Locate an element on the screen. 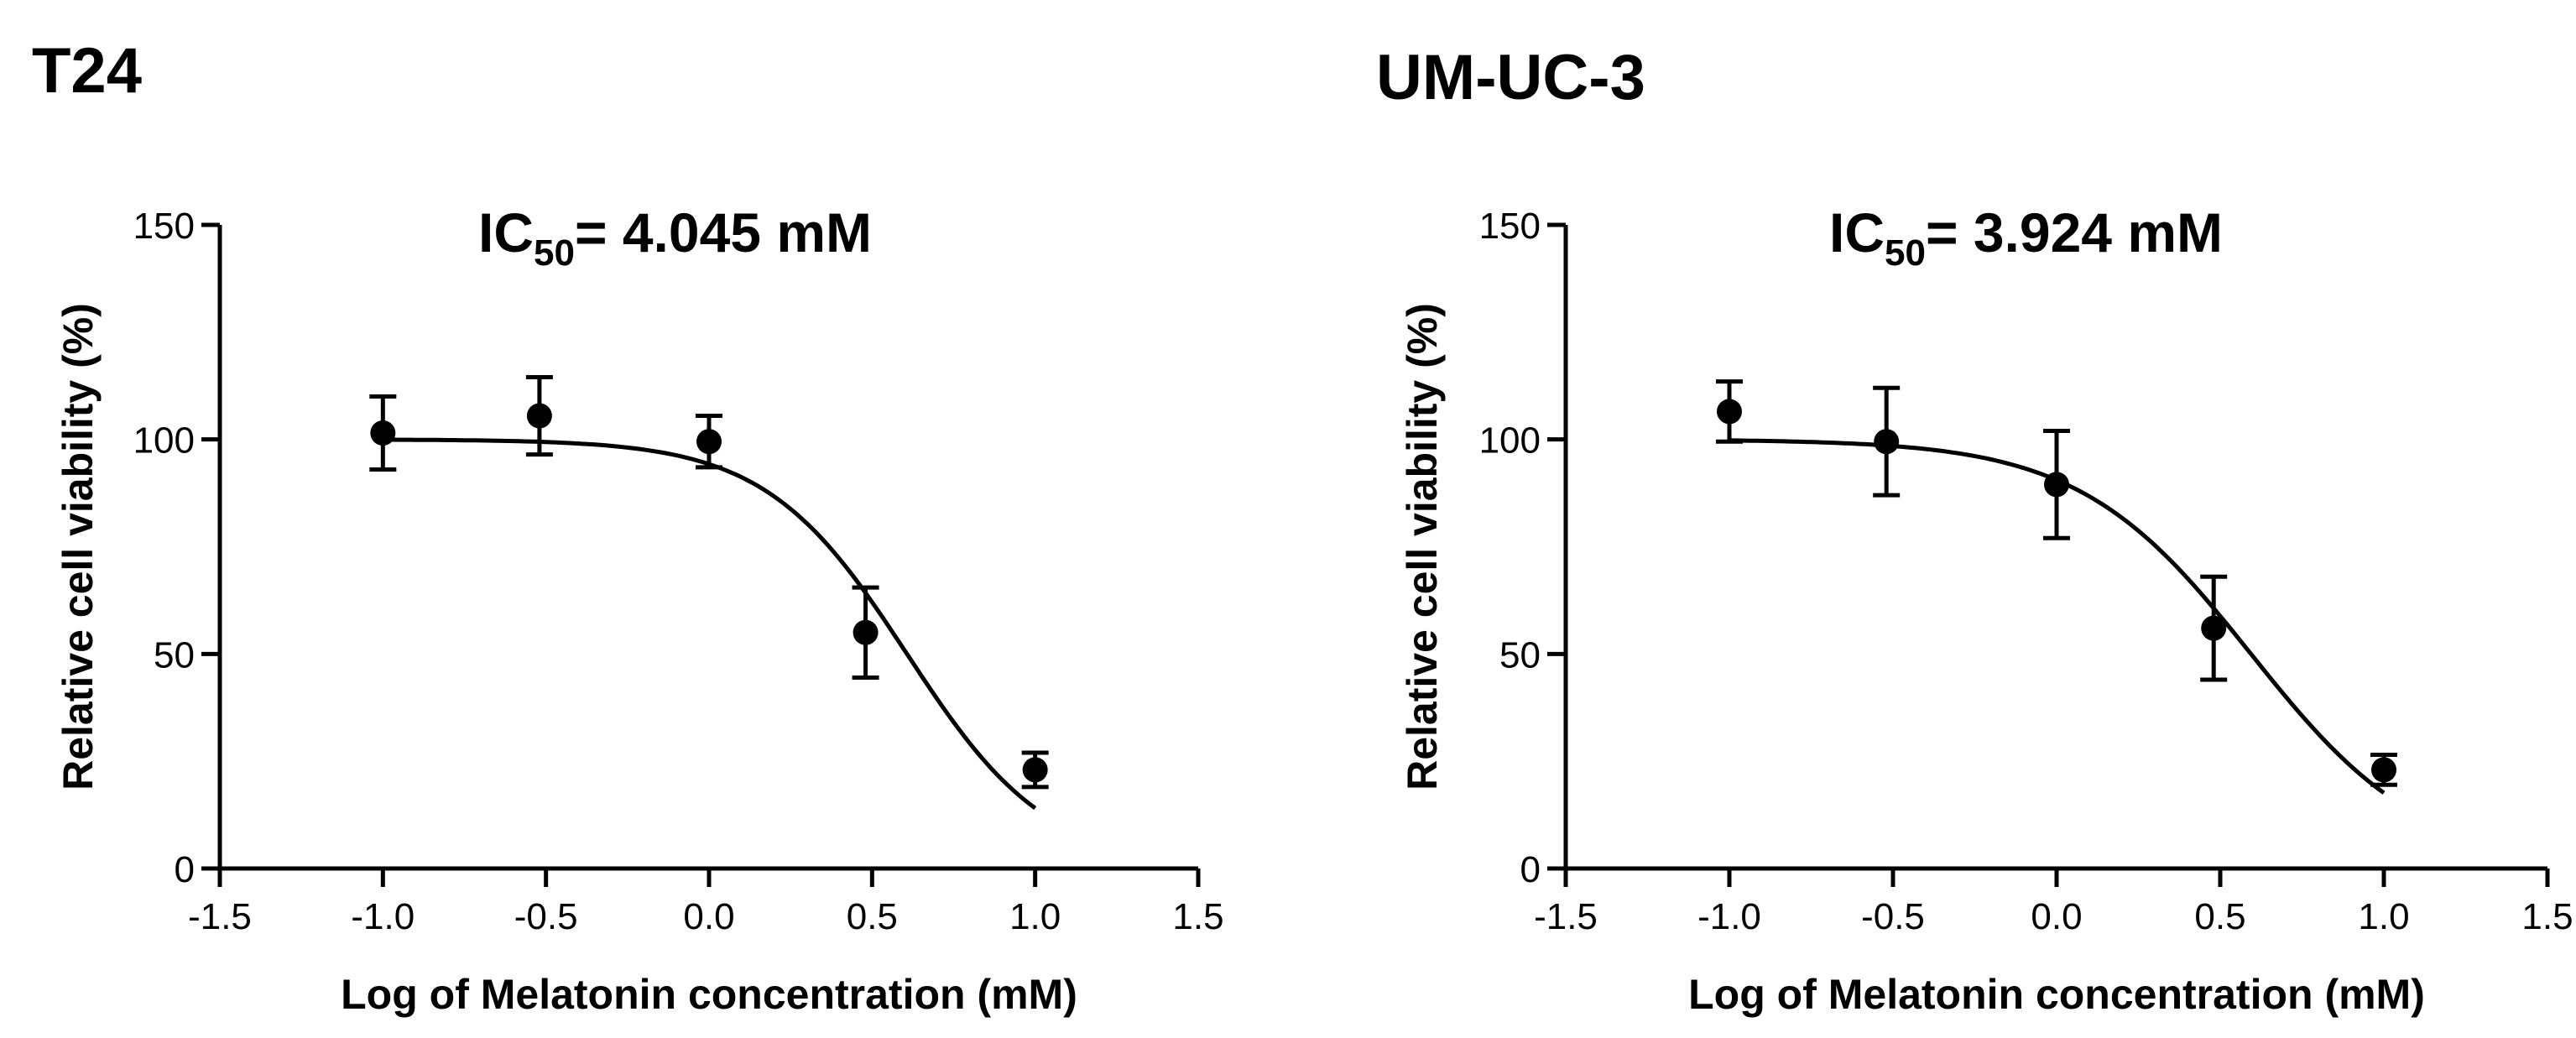 The image size is (2576, 1038). ic50-annotation: IC50= 3.924 mM is located at coordinates (2026, 237).